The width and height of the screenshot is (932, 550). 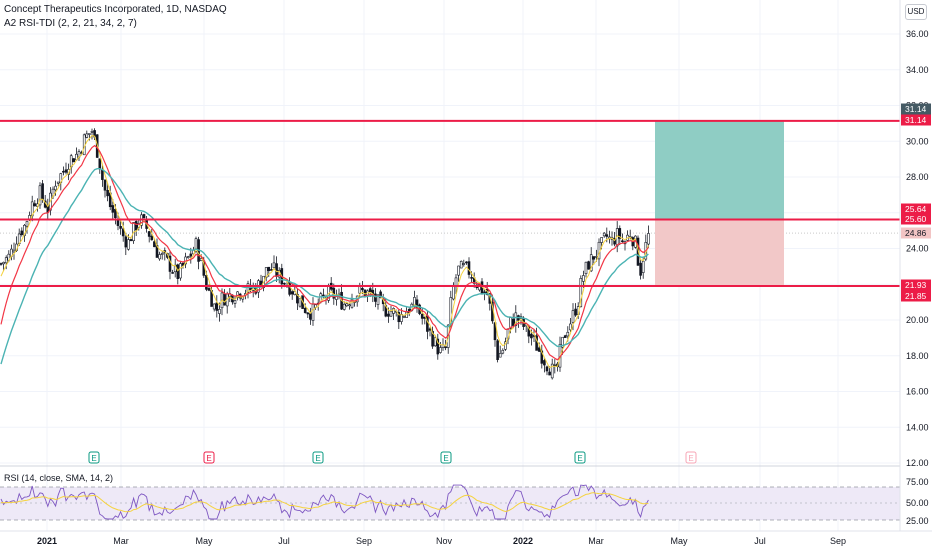 What do you see at coordinates (917, 521) in the screenshot?
I see `rsi-tick-label: 25.00` at bounding box center [917, 521].